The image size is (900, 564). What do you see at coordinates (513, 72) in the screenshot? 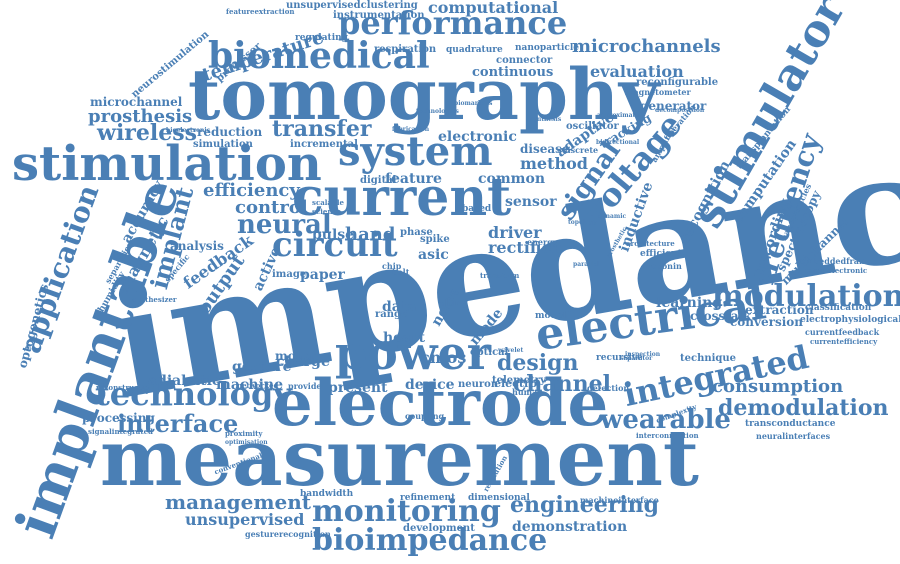
I see `word-continuous: continuous` at bounding box center [513, 72].